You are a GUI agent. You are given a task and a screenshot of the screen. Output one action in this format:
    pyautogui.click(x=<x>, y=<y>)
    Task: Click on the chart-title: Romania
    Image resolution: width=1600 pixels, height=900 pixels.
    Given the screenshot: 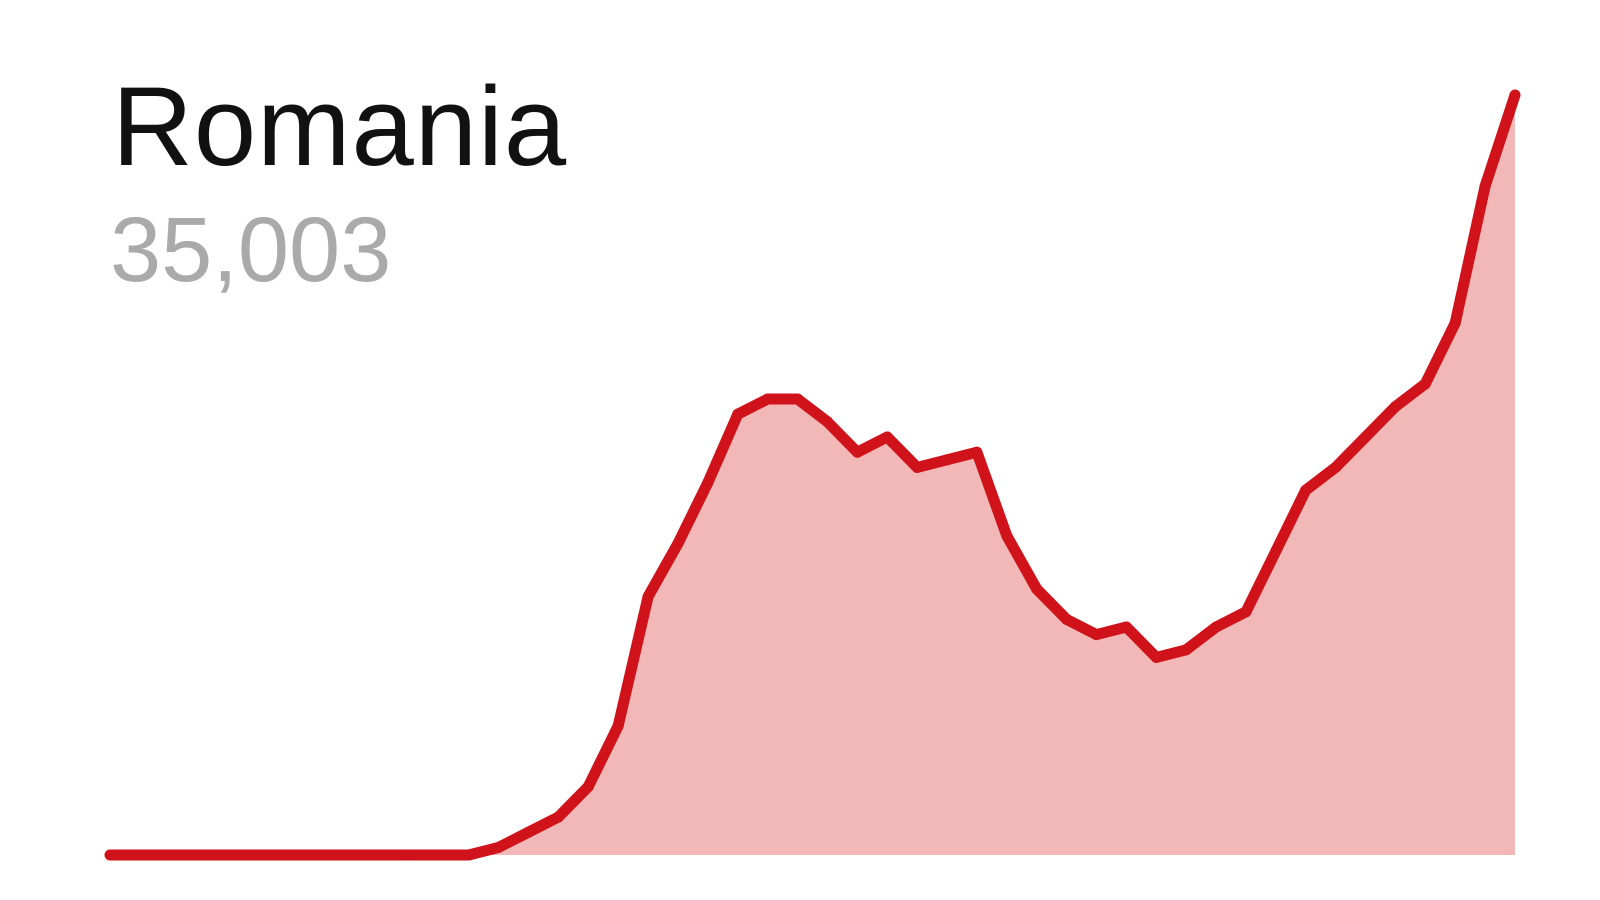 What is the action you would take?
    pyautogui.click(x=340, y=126)
    